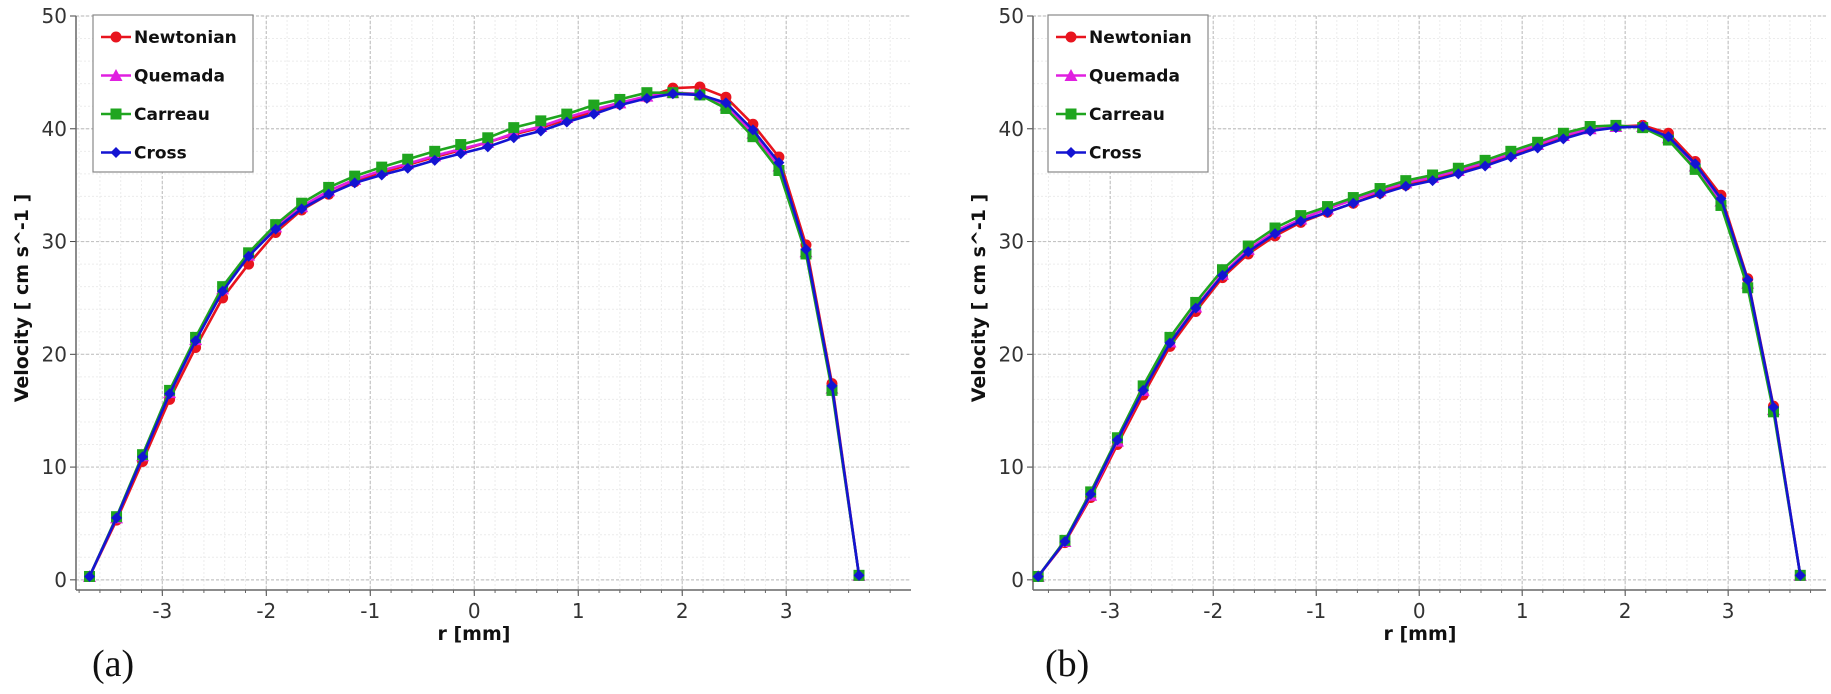 This screenshot has width=1831, height=694. Describe the element at coordinates (113, 664) in the screenshot. I see `panel-label: (a)` at that location.